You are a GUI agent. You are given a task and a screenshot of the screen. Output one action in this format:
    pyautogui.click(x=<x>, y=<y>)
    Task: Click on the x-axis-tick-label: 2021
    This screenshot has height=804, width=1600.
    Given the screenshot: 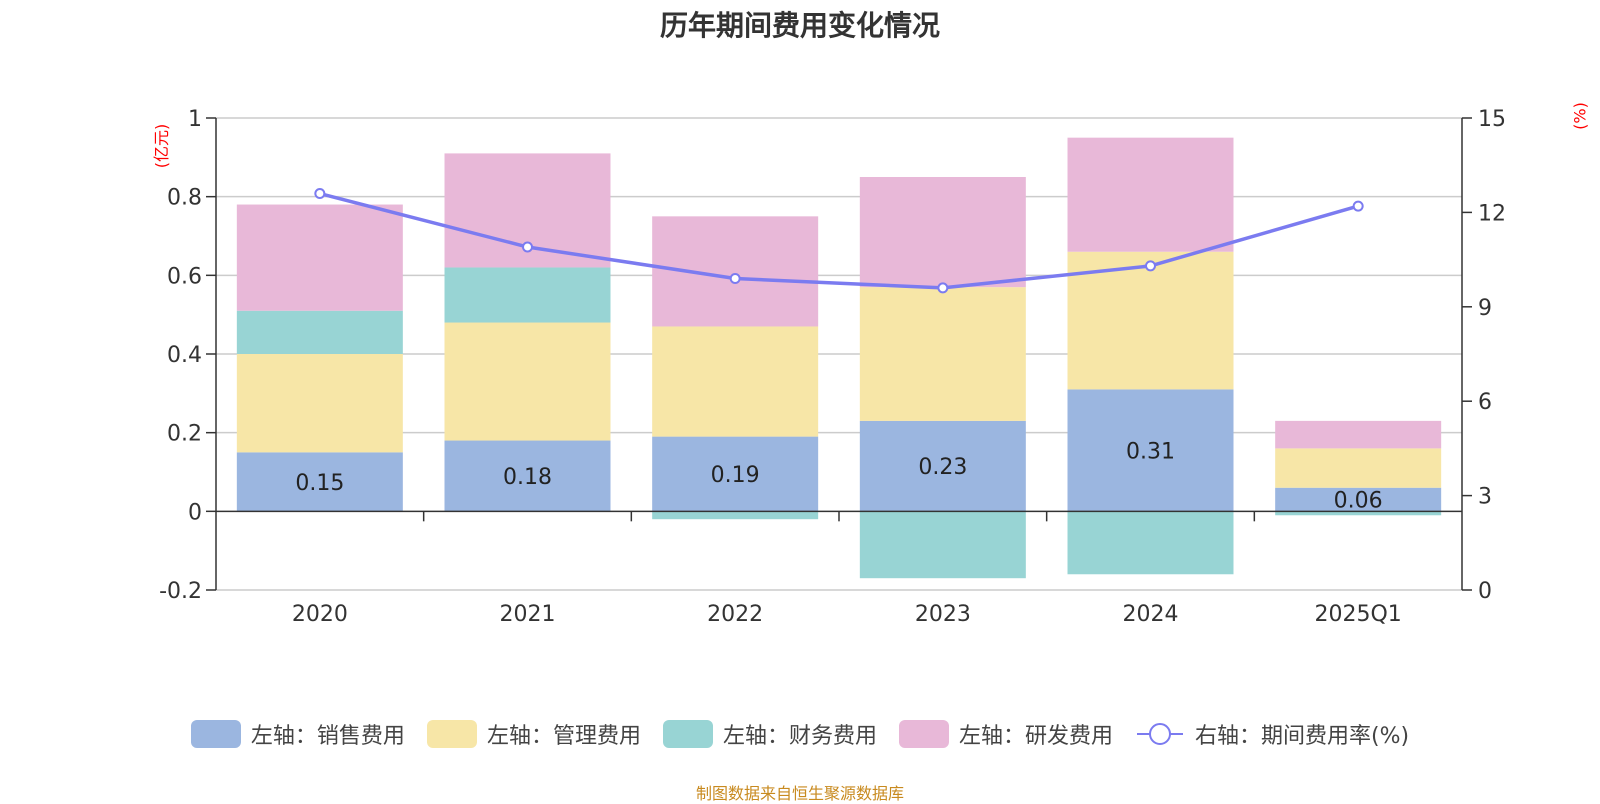 What is the action you would take?
    pyautogui.click(x=528, y=614)
    